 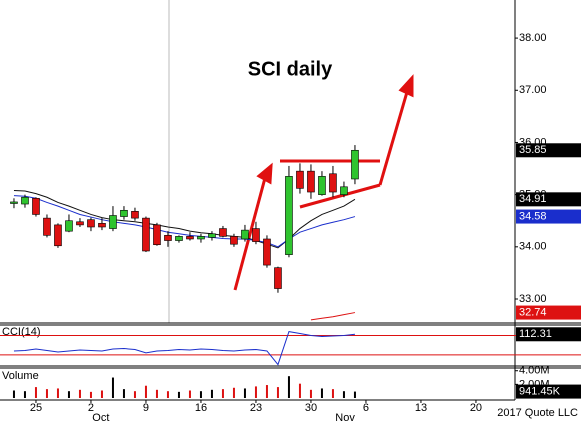 I want to click on value-tag-label: 112.31, so click(x=535, y=334).